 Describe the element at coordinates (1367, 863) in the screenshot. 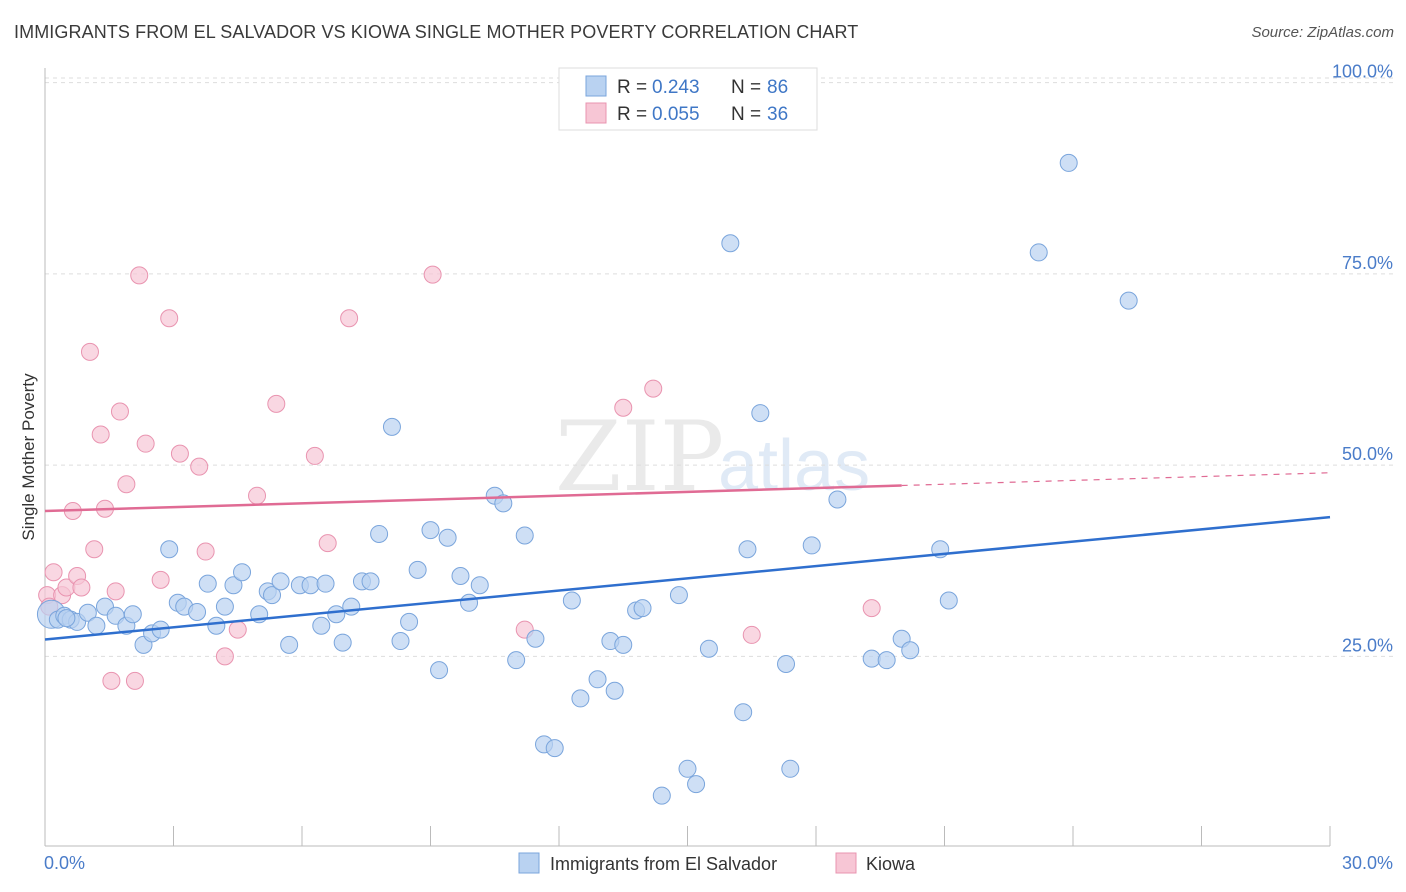

I see `x-tick-label-max: 30.0%` at that location.